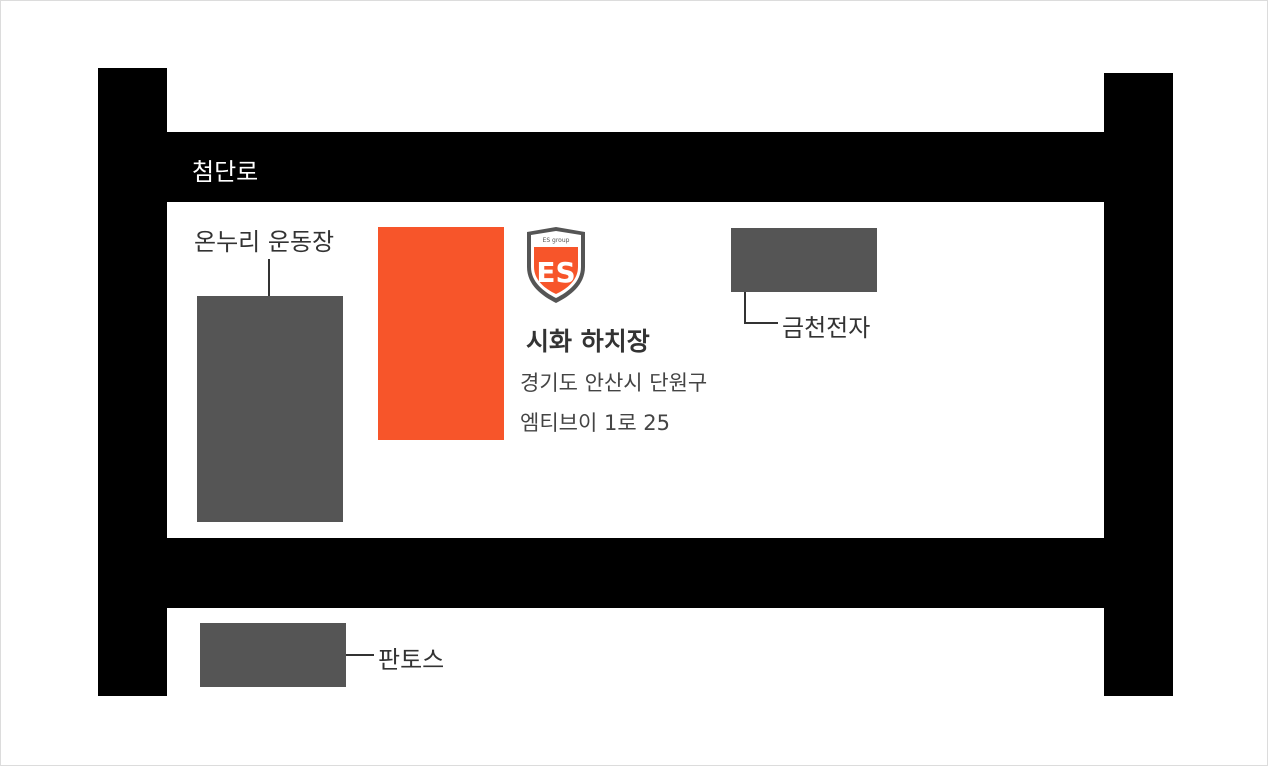 Image resolution: width=1268 pixels, height=766 pixels. What do you see at coordinates (411, 660) in the screenshot?
I see `label-pantos: 판토스` at bounding box center [411, 660].